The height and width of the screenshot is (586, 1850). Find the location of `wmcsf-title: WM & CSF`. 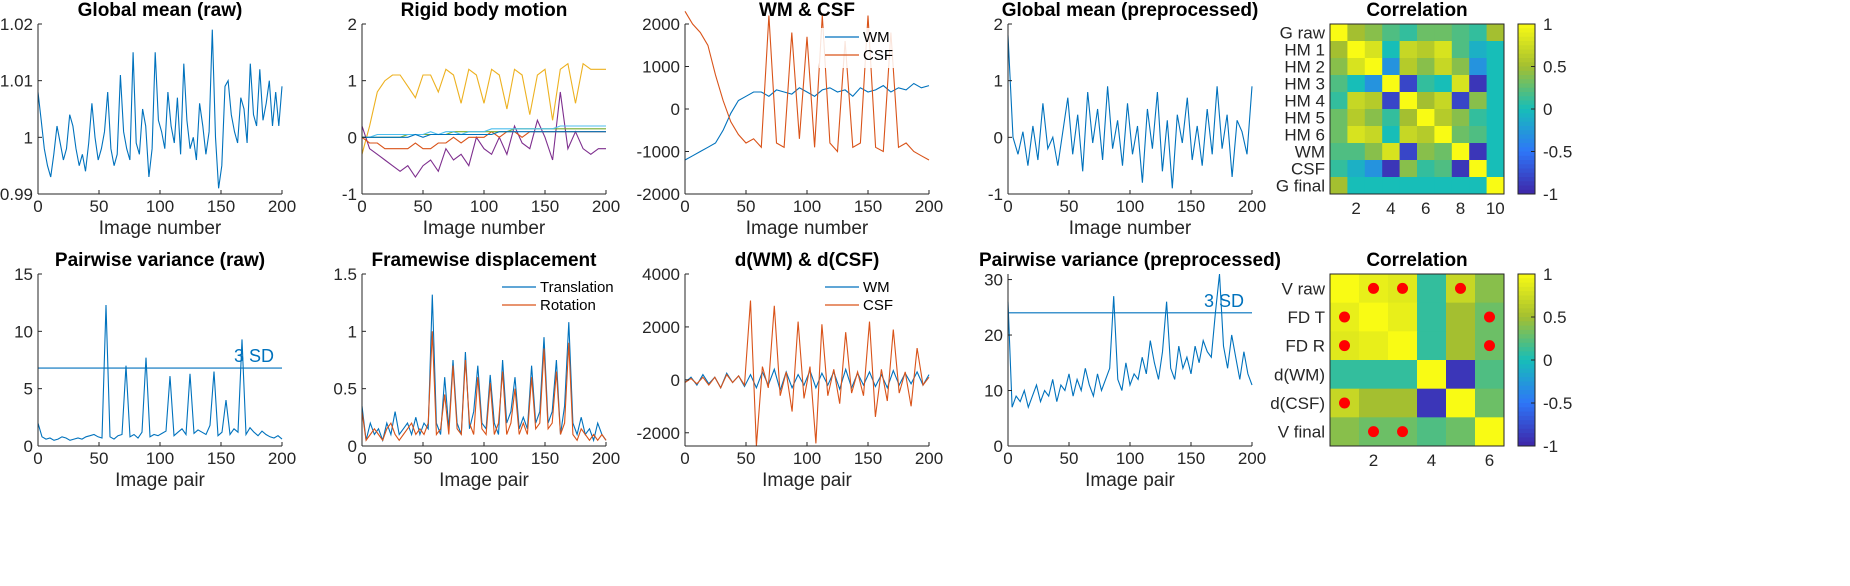

wmcsf-title: WM & CSF is located at coordinates (807, 10).